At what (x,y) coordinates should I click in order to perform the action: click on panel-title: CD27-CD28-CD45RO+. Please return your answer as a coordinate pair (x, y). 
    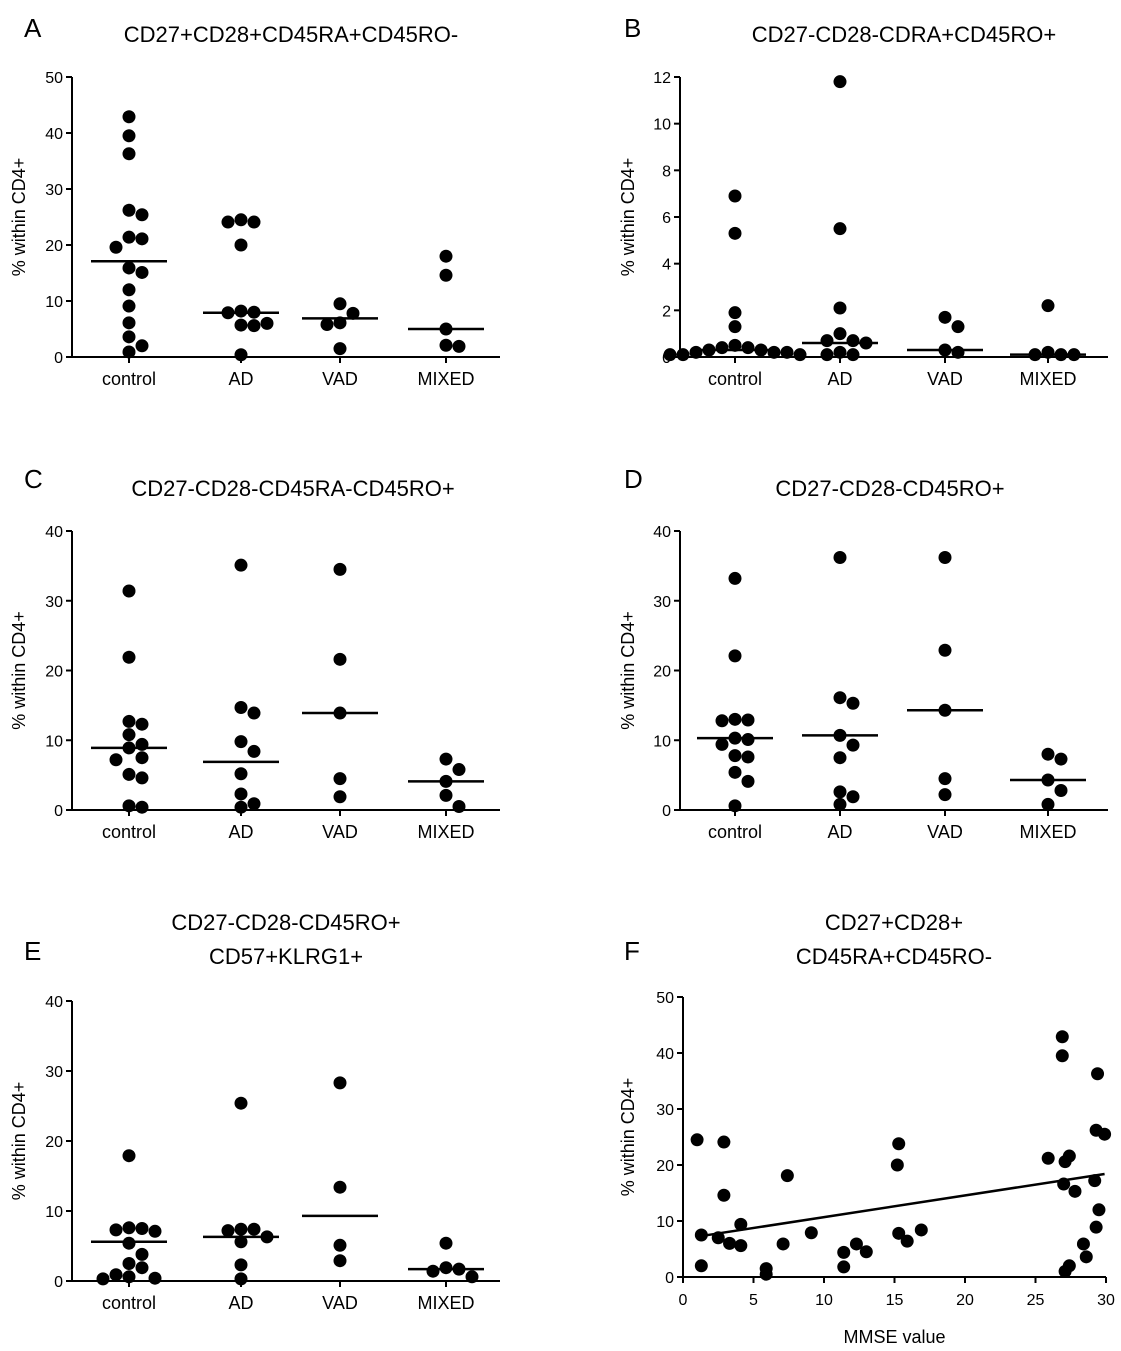
    Looking at the image, I should click on (285, 922).